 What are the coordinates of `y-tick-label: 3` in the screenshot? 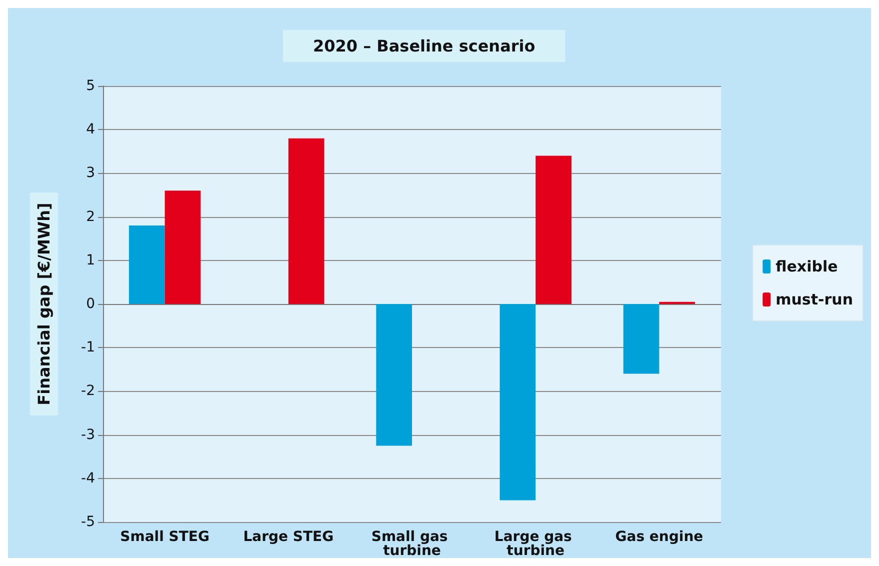 It's located at (90, 173).